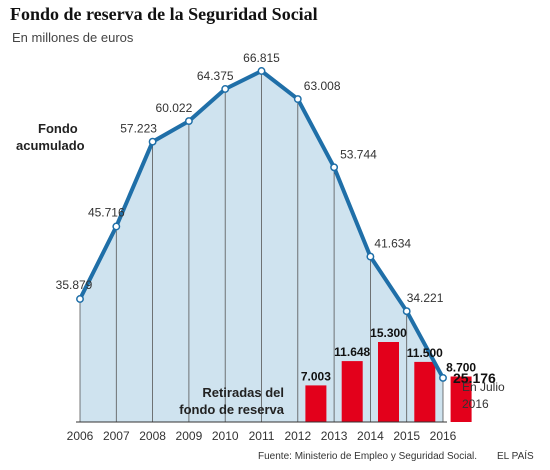 The width and height of the screenshot is (550, 470). What do you see at coordinates (232, 409) in the screenshot?
I see `series-label-retiradas-2: fondo de reserva` at bounding box center [232, 409].